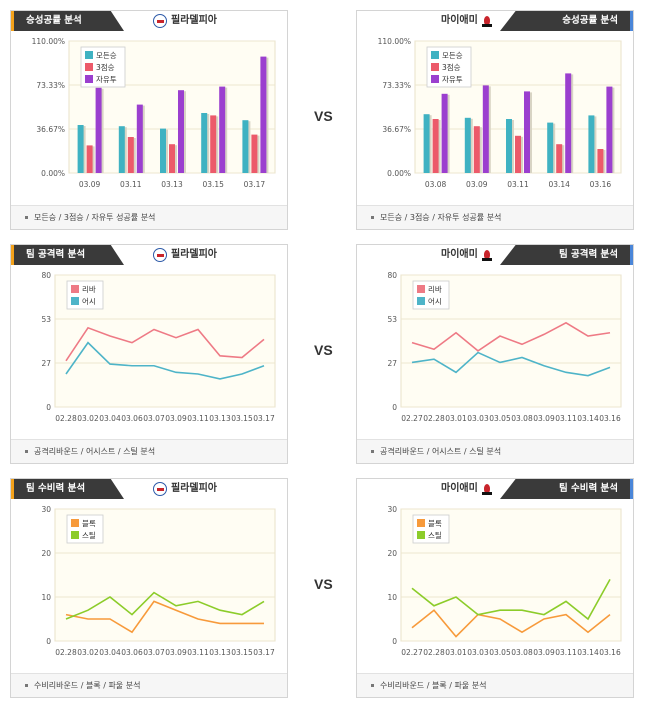  Describe the element at coordinates (255, 184) in the screenshot. I see `x-tick-label: 03.17` at that location.